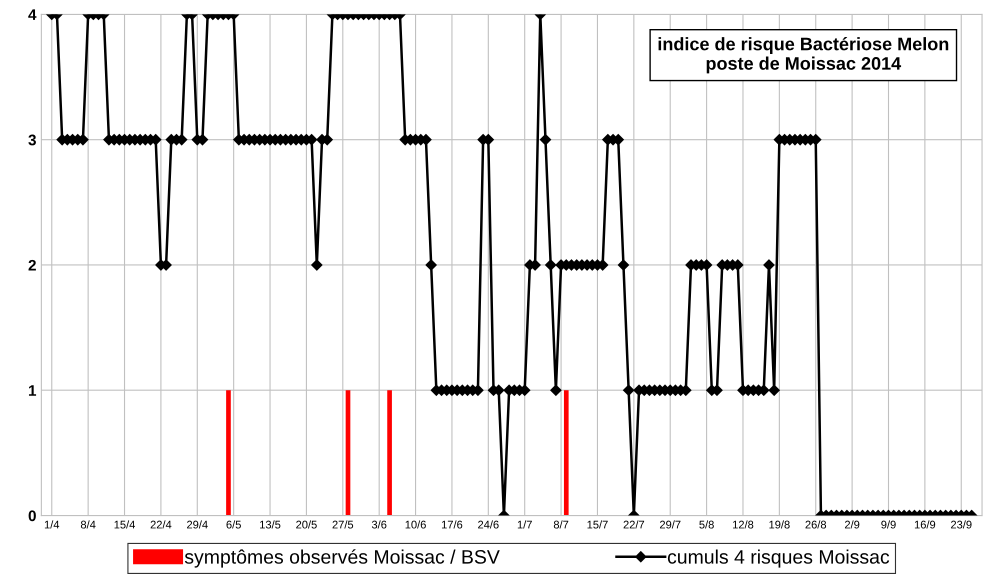 This screenshot has height=576, width=985. Describe the element at coordinates (32, 265) in the screenshot. I see `y-tick-label: 2` at that location.